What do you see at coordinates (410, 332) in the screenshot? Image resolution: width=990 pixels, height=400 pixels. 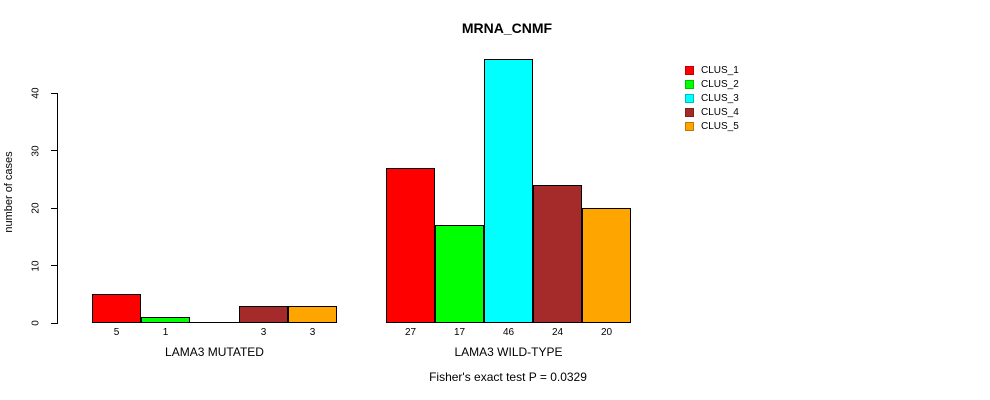 I see `bar-value-label: 27` at bounding box center [410, 332].